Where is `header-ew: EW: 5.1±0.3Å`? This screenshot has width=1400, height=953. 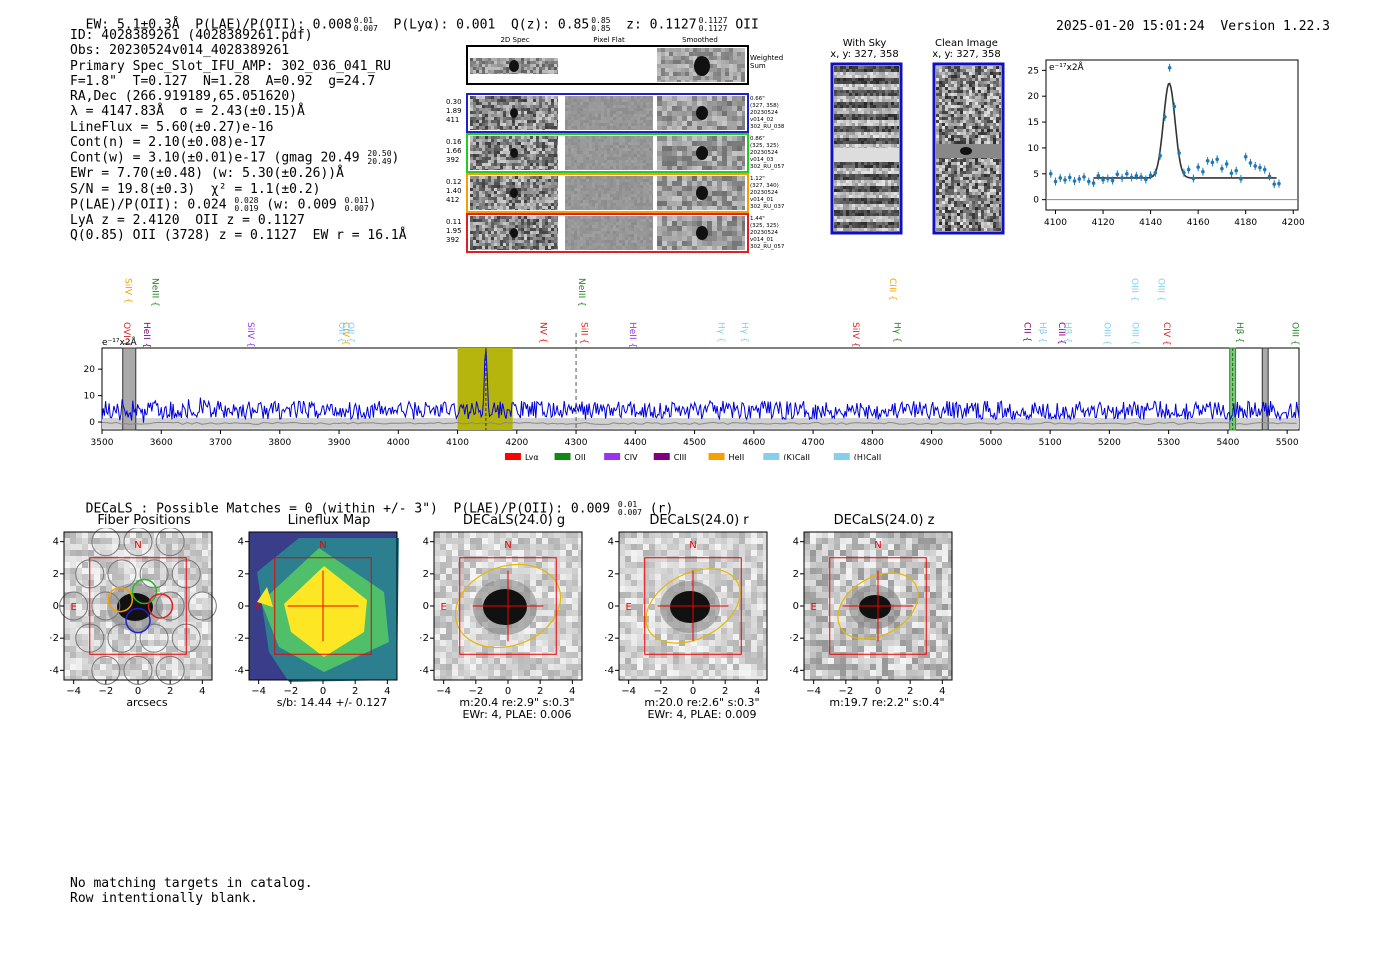 header-ew: EW: 5.1±0.3Å is located at coordinates (132, 25).